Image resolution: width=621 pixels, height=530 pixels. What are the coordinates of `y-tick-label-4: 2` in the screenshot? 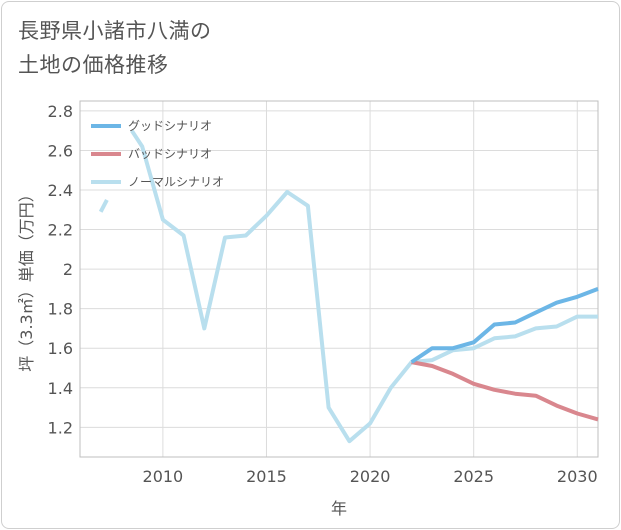 It's located at (68, 269).